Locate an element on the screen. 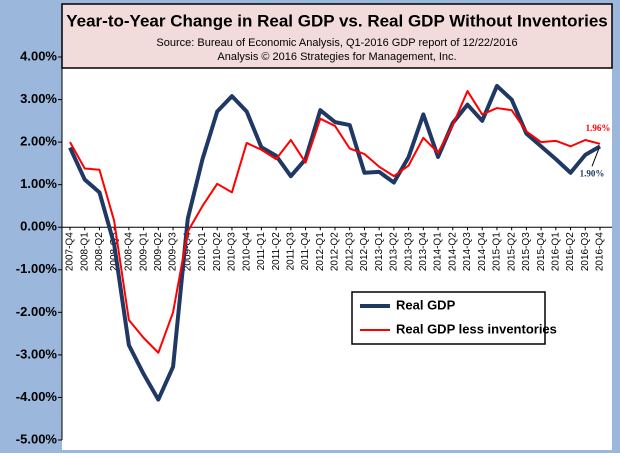  x-tick-label: 2013-Q3 is located at coordinates (408, 251).